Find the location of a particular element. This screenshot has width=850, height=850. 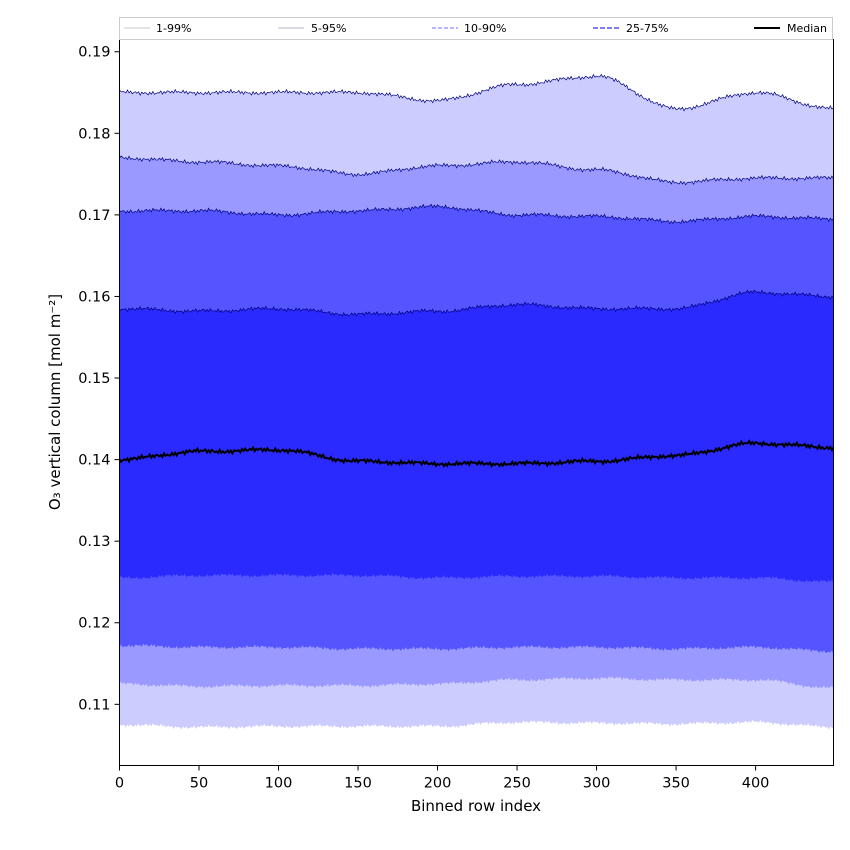

x-tick-label: 200 is located at coordinates (438, 784).